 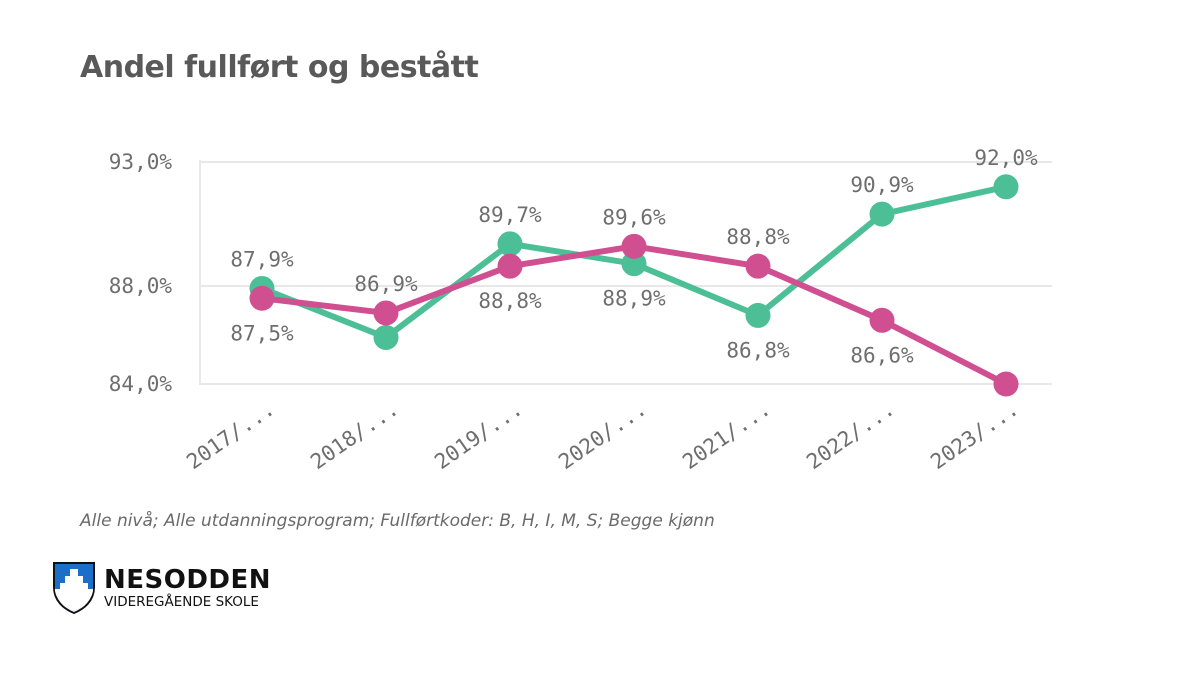 I want to click on coat-of-arms-icon, so click(x=74, y=588).